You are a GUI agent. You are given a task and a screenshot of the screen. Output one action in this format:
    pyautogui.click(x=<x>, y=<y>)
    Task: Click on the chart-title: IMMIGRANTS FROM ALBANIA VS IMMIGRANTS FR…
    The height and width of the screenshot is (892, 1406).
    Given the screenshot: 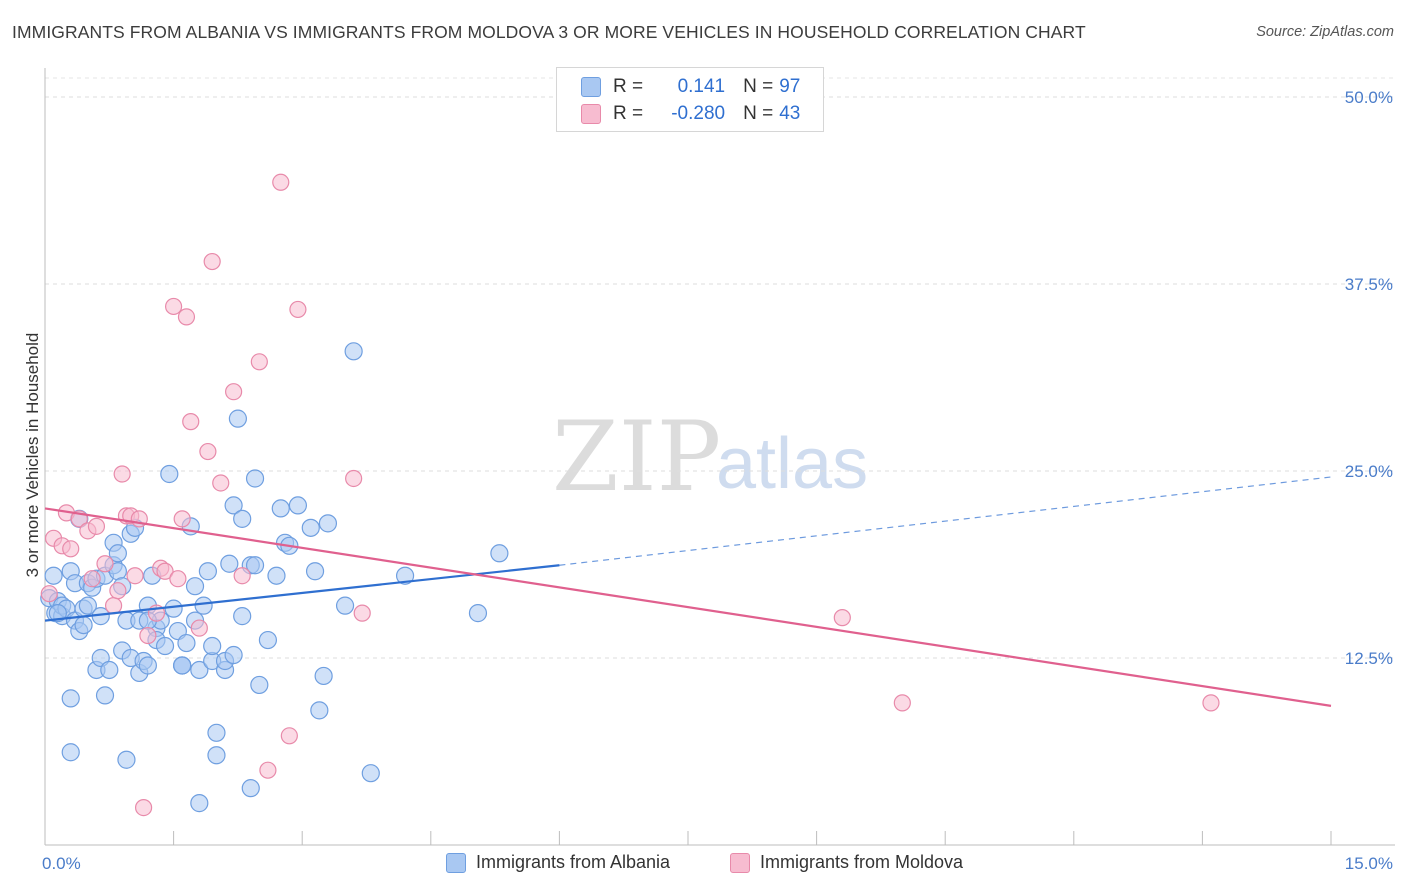 What is the action you would take?
    pyautogui.click(x=549, y=32)
    